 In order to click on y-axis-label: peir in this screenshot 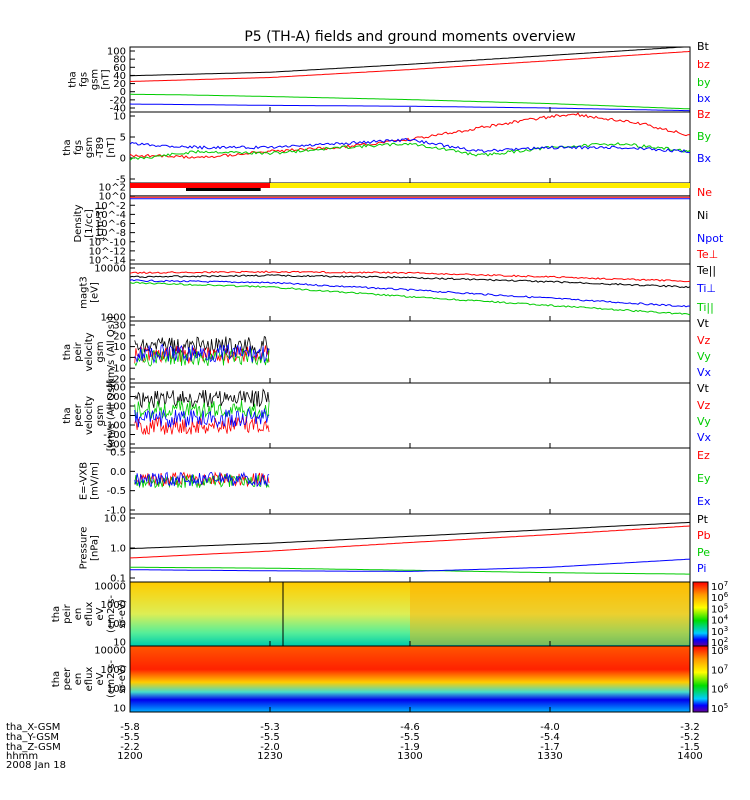, I will do `click(67, 613)`.